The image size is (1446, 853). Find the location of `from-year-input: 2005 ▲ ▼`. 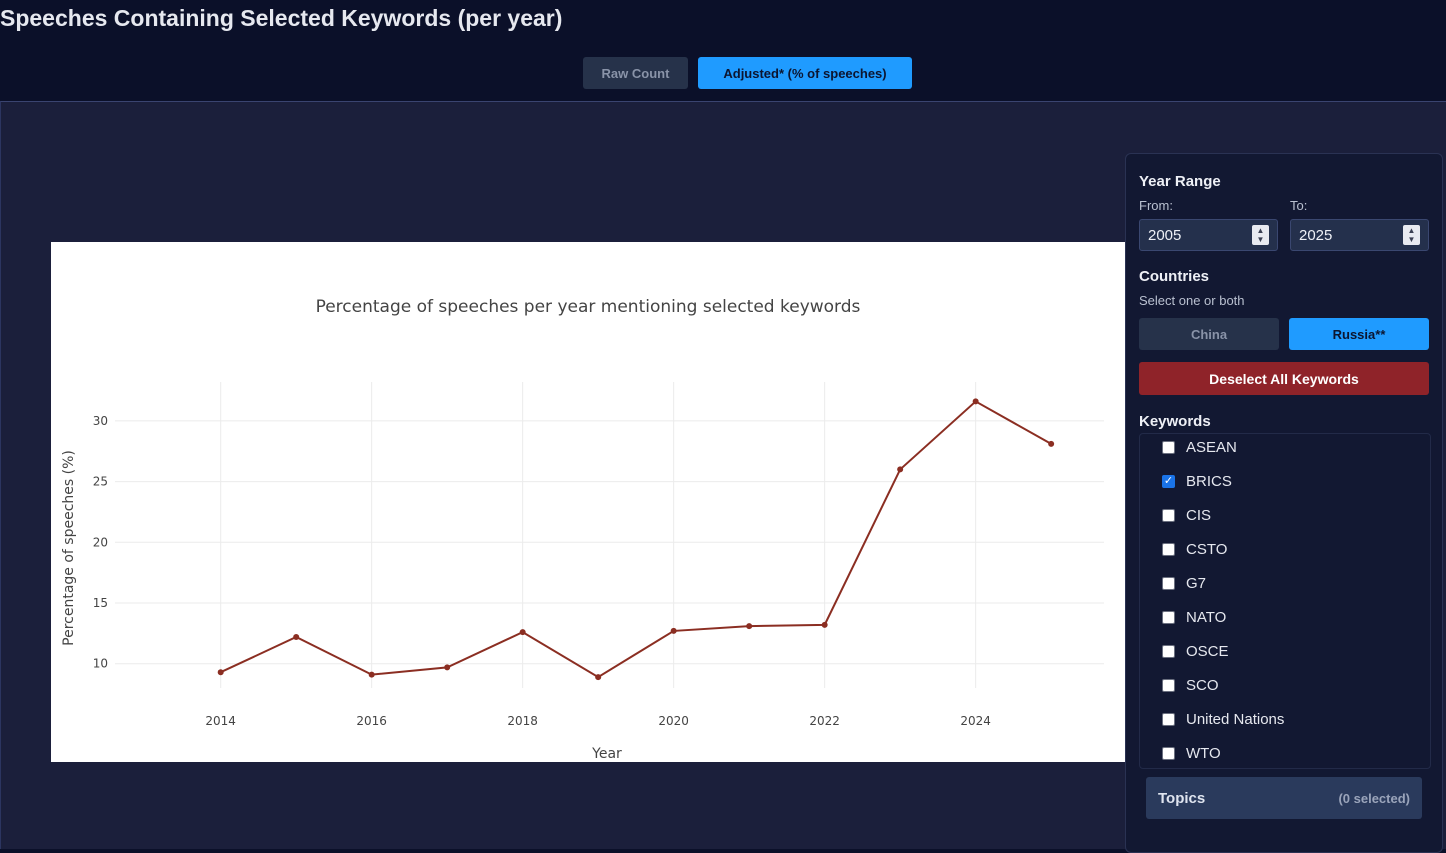

from-year-input: 2005 ▲ ▼ is located at coordinates (1208, 235).